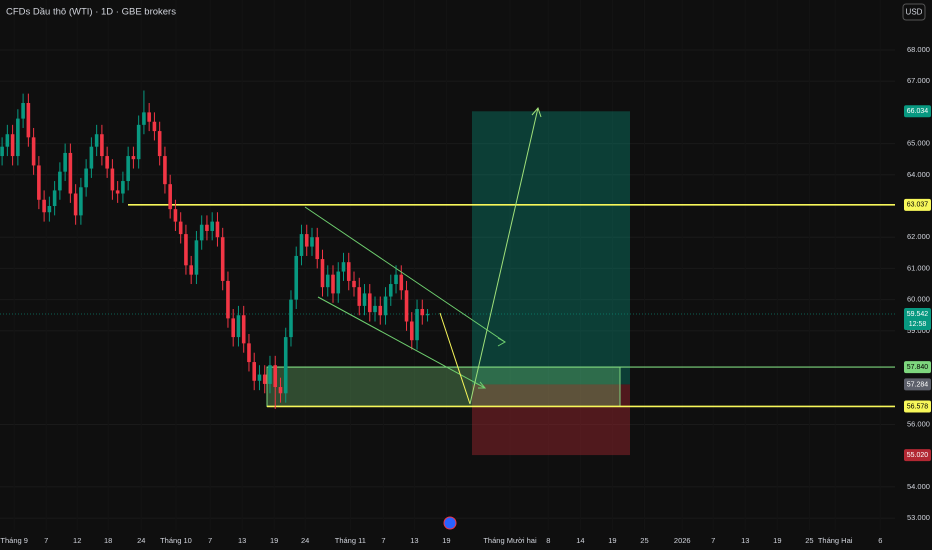  What do you see at coordinates (918, 330) in the screenshot?
I see `y-tick-label: 59.000` at bounding box center [918, 330].